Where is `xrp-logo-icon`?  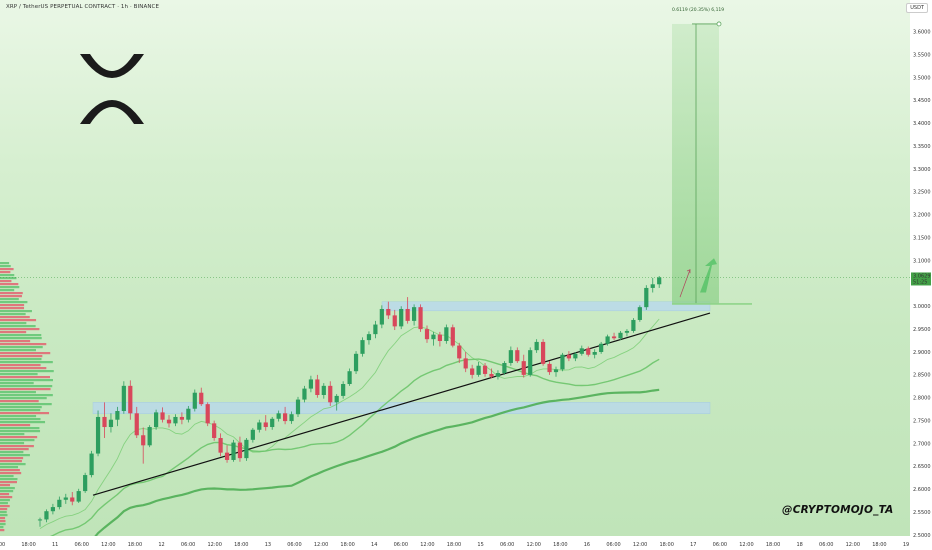 xrp-logo-icon is located at coordinates (112, 89).